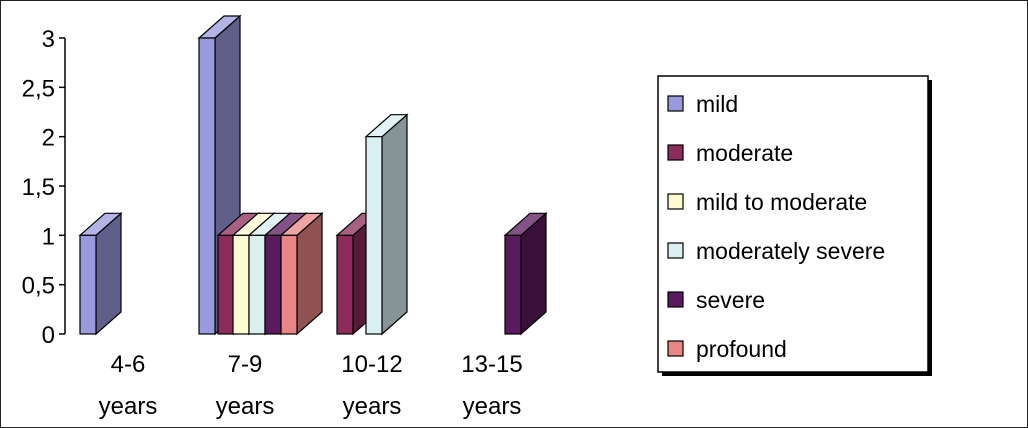 This screenshot has height=428, width=1028. Describe the element at coordinates (48, 236) in the screenshot. I see `y-tick-label: 1` at that location.